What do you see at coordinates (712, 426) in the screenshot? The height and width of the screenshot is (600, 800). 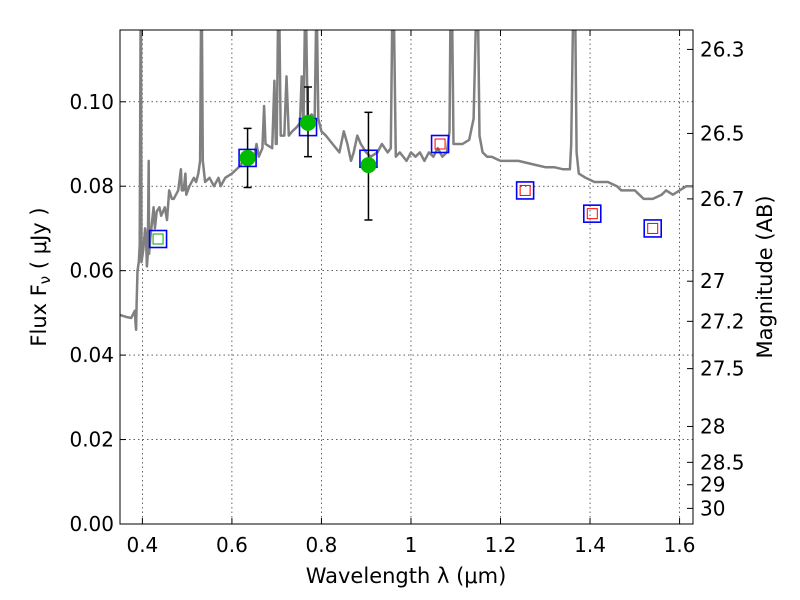 I see `right-tick-label: 28` at bounding box center [712, 426].